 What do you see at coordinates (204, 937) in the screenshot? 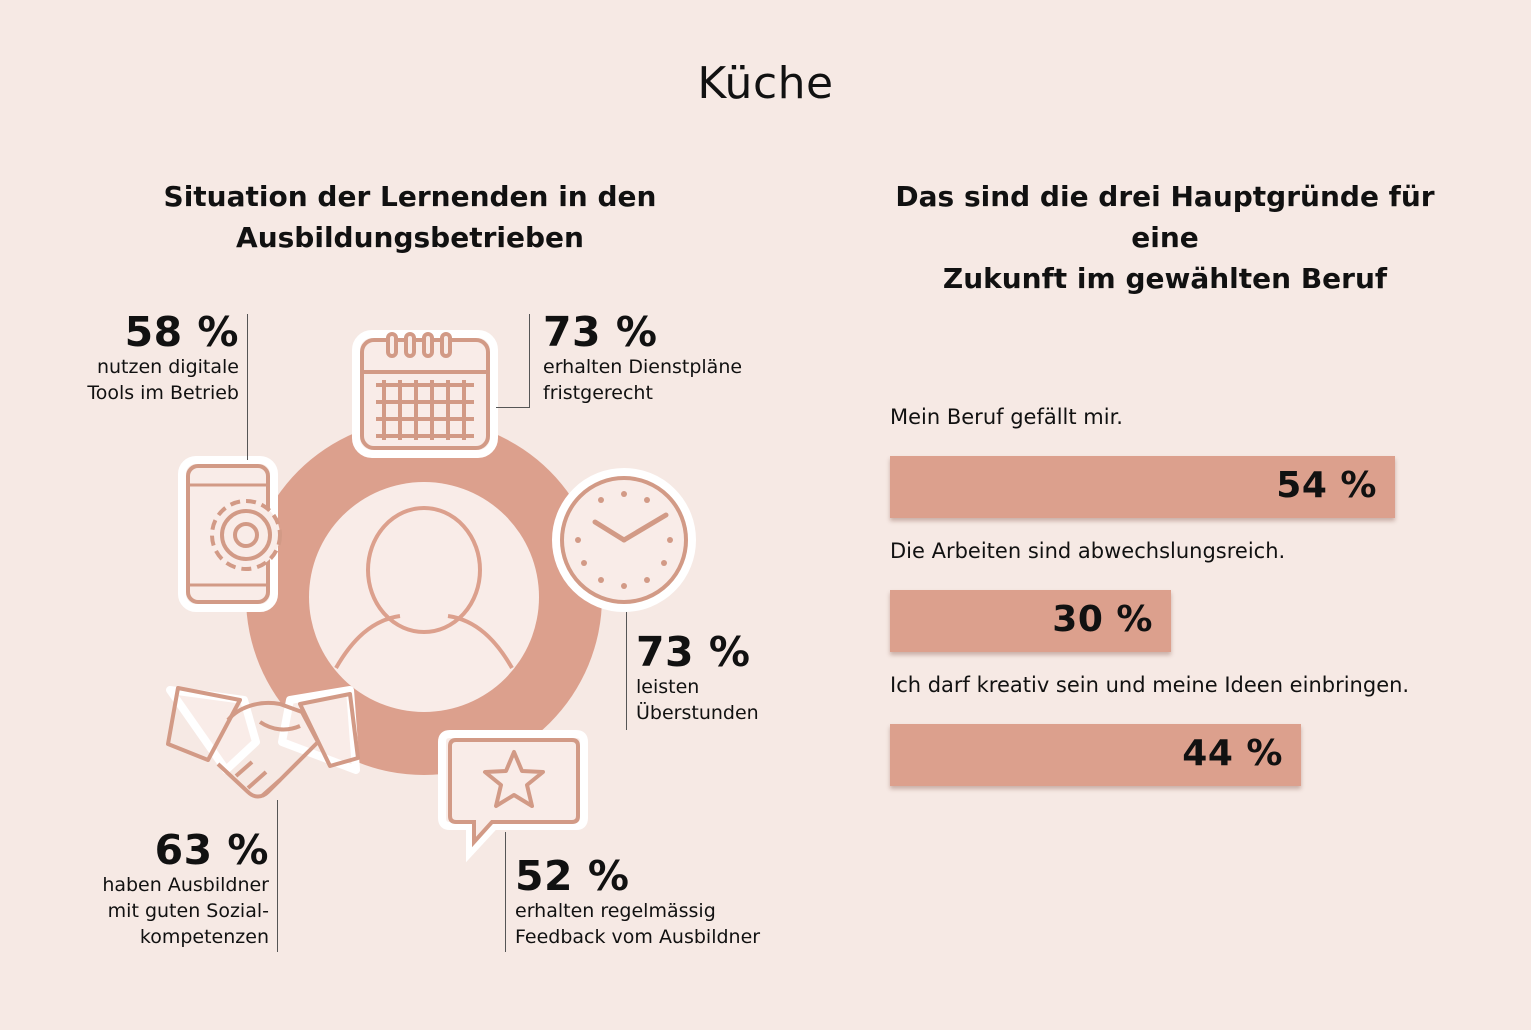
I see `stat-desc-line: kompetenzen` at bounding box center [204, 937].